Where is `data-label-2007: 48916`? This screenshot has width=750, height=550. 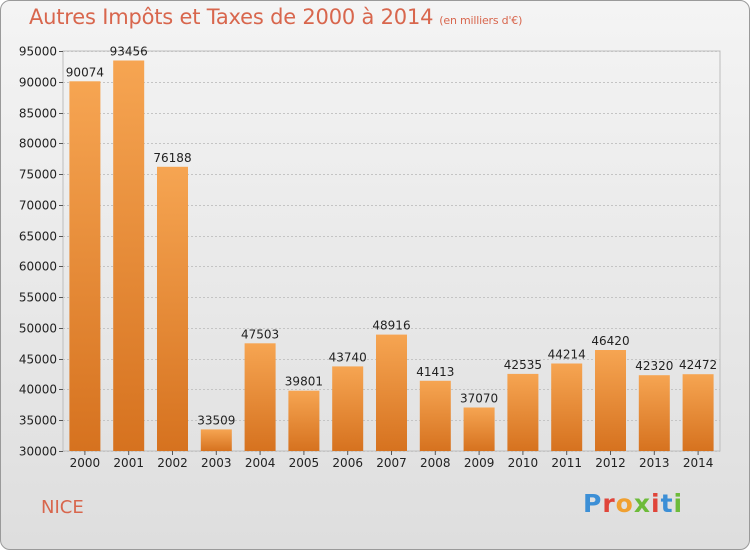
data-label-2007: 48916 is located at coordinates (391, 326).